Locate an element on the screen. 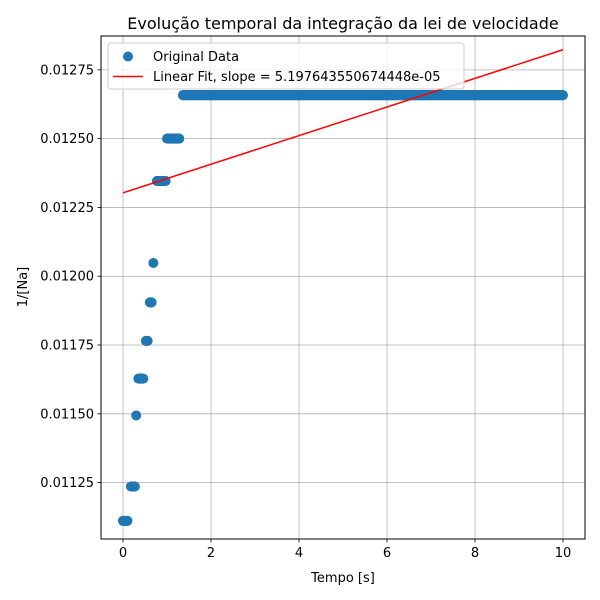 The image size is (600, 600). x-tick-label: 0 is located at coordinates (123, 553).